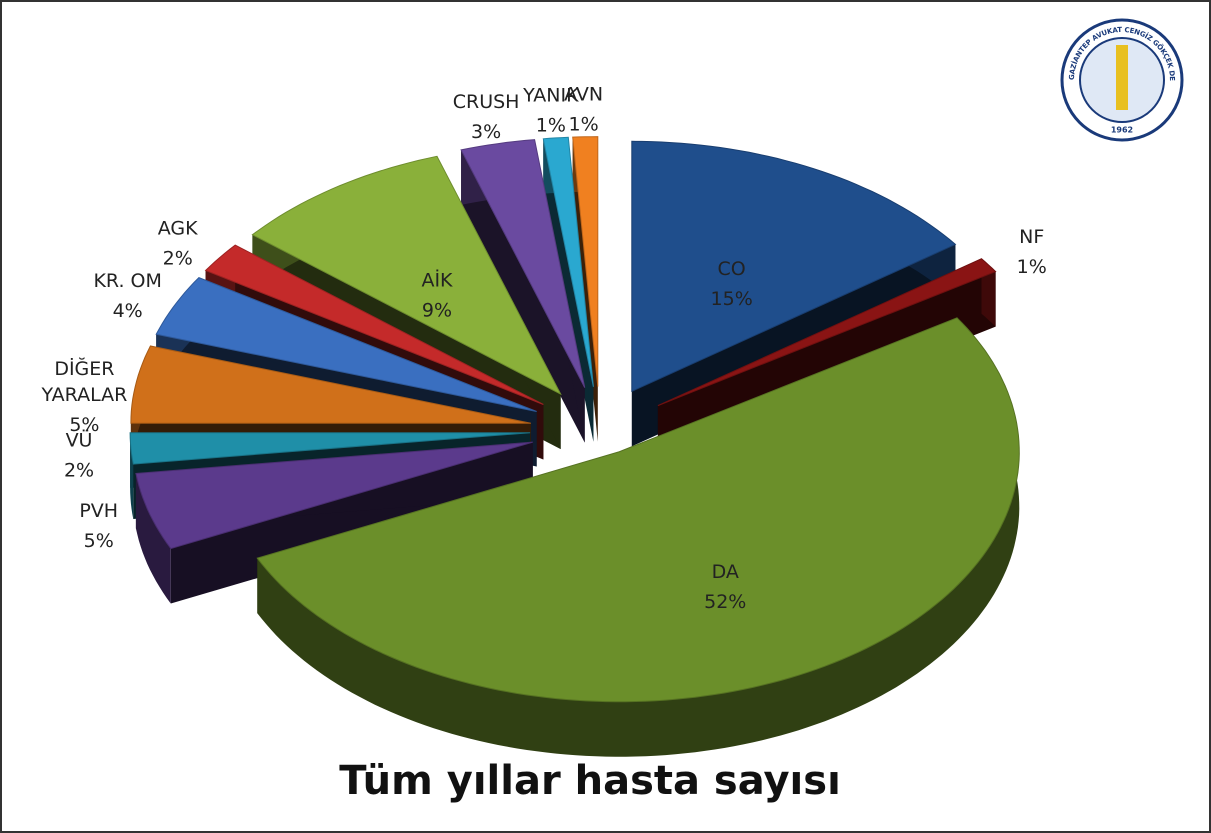  Describe the element at coordinates (732, 298) in the screenshot. I see `value-label: 15%` at that location.